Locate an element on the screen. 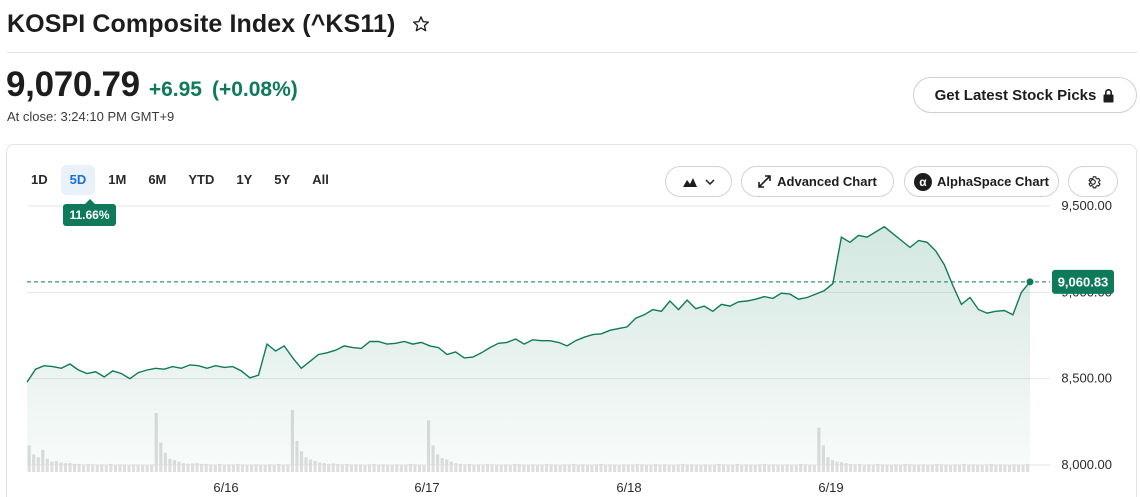  get-stock-picks-button: Get Latest Stock Picks is located at coordinates (1025, 95).